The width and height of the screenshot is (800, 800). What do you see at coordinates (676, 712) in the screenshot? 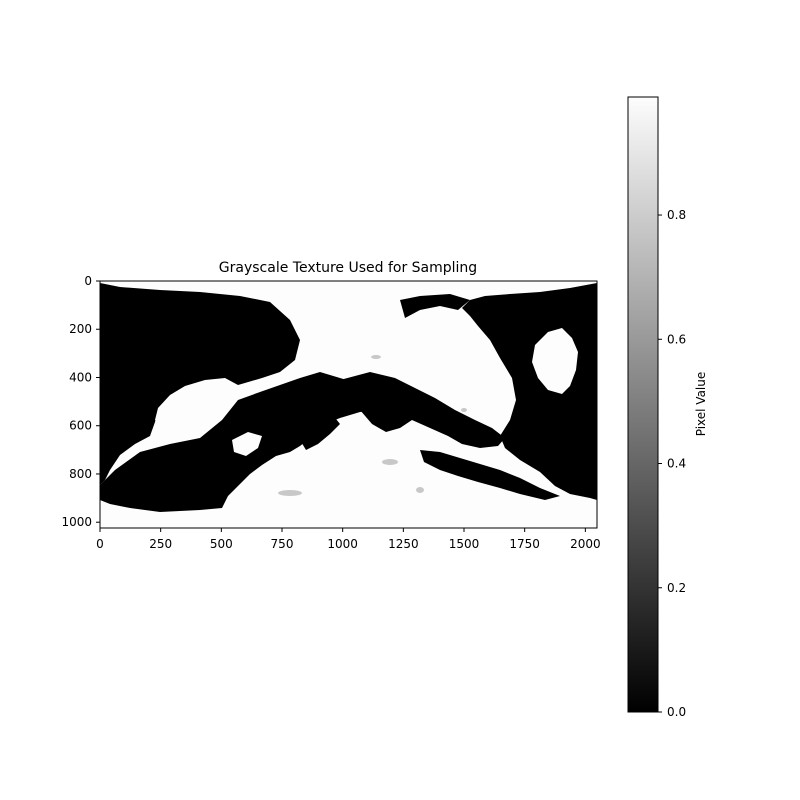
I see `colorbar-tick-label: 0.0` at bounding box center [676, 712].